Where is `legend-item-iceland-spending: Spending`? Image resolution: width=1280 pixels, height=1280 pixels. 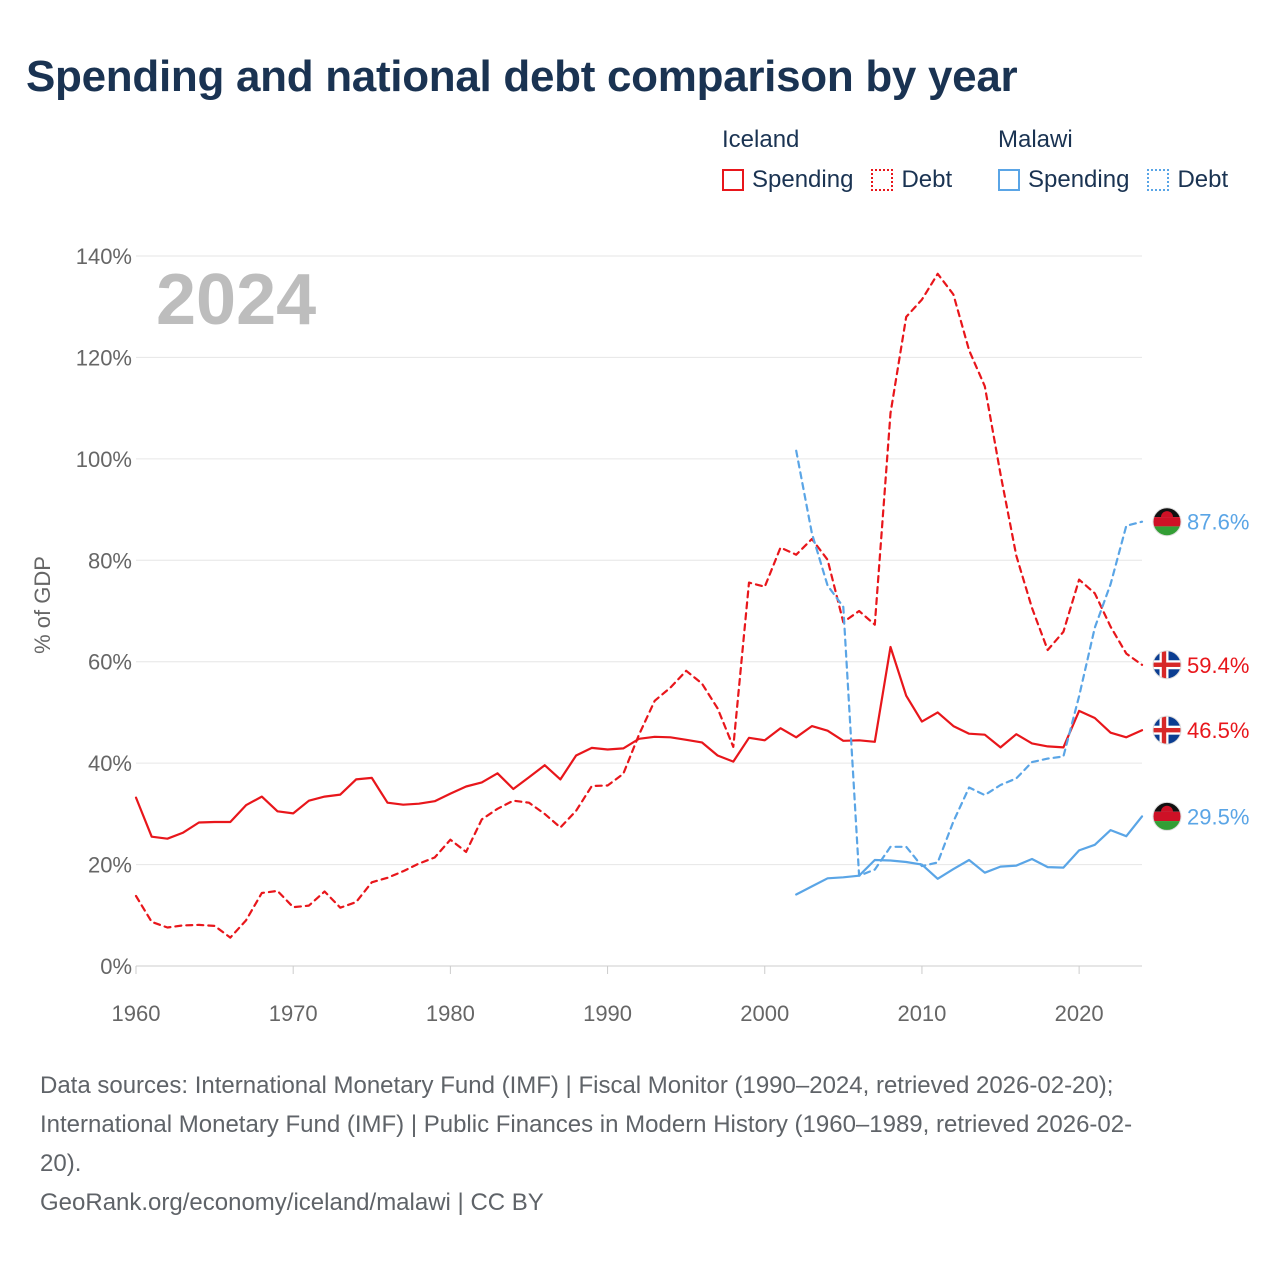
legend-item-iceland-spending: Spending is located at coordinates (787, 180).